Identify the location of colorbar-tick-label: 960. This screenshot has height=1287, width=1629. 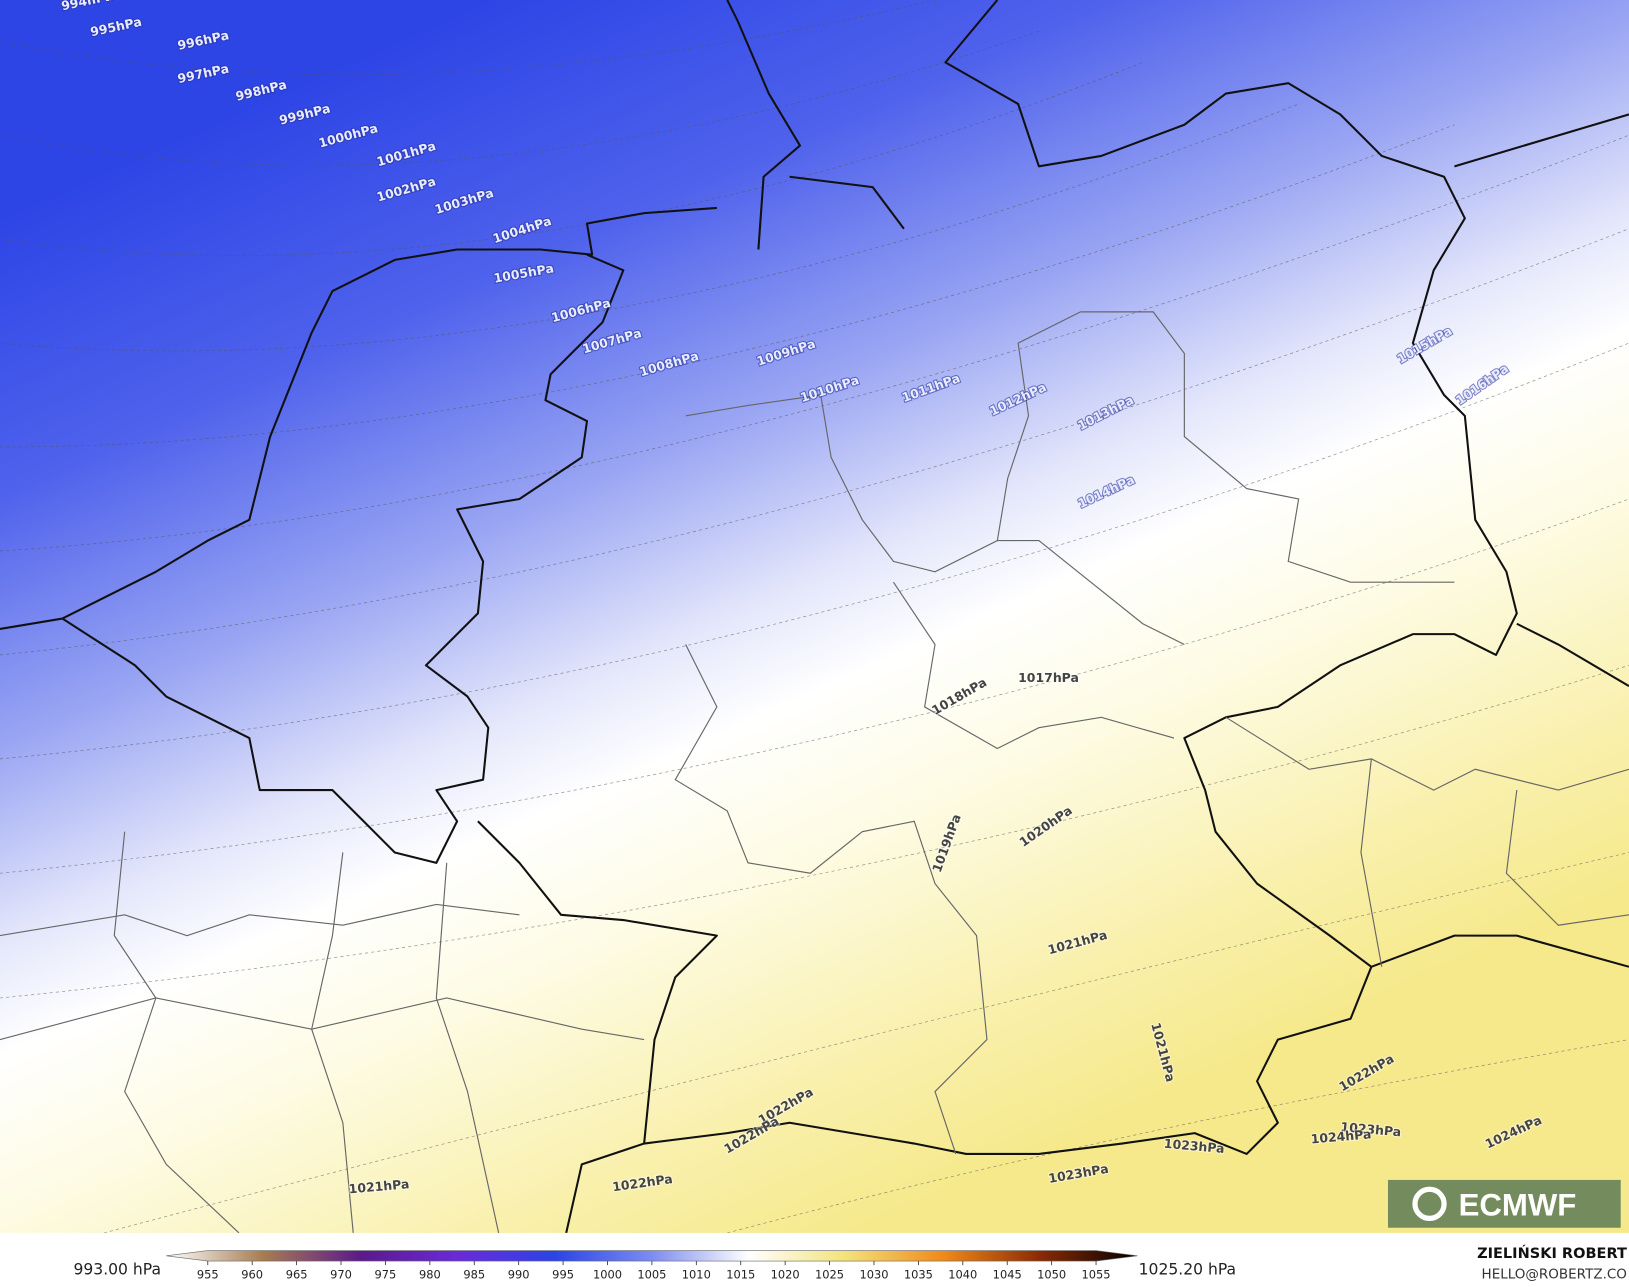
(252, 1275).